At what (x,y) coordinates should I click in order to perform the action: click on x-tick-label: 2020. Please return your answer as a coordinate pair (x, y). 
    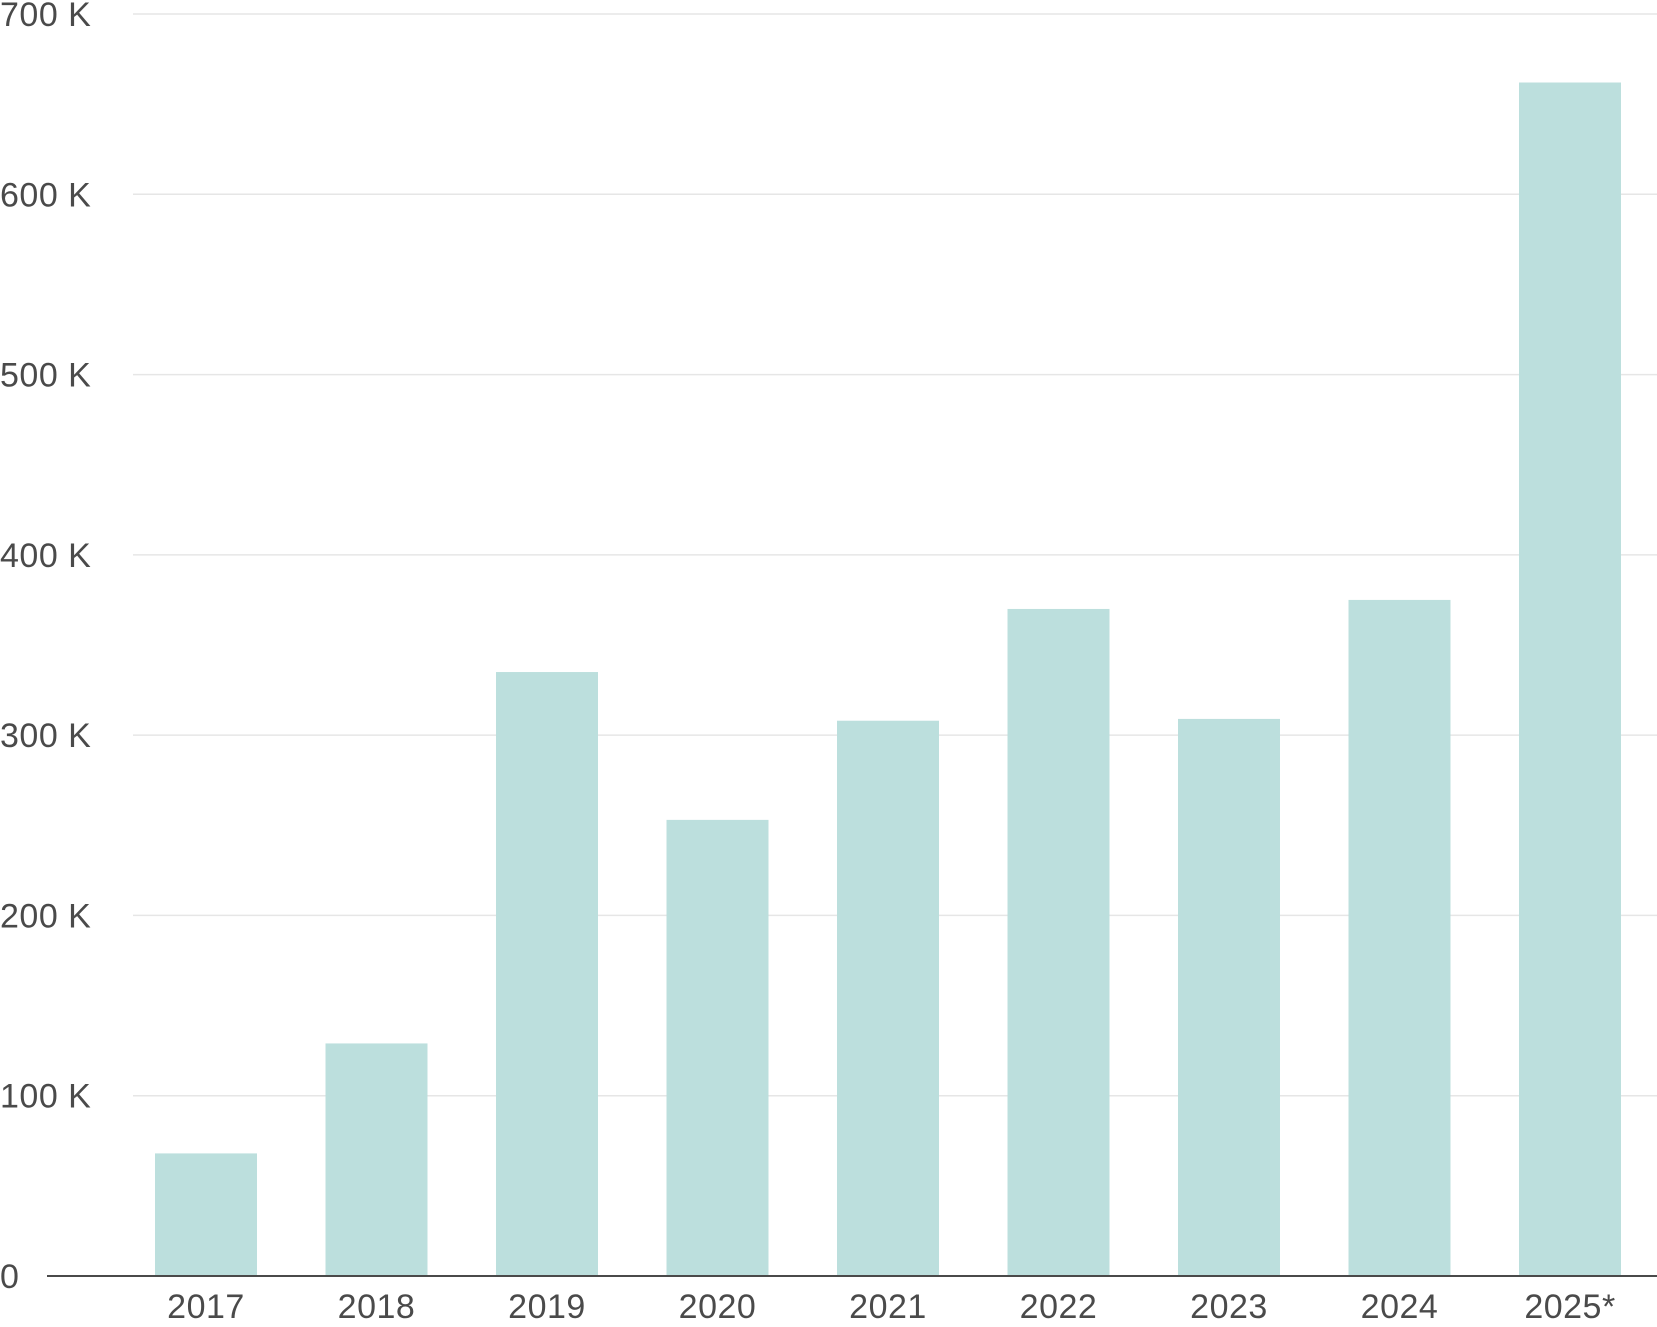
    Looking at the image, I should click on (718, 1307).